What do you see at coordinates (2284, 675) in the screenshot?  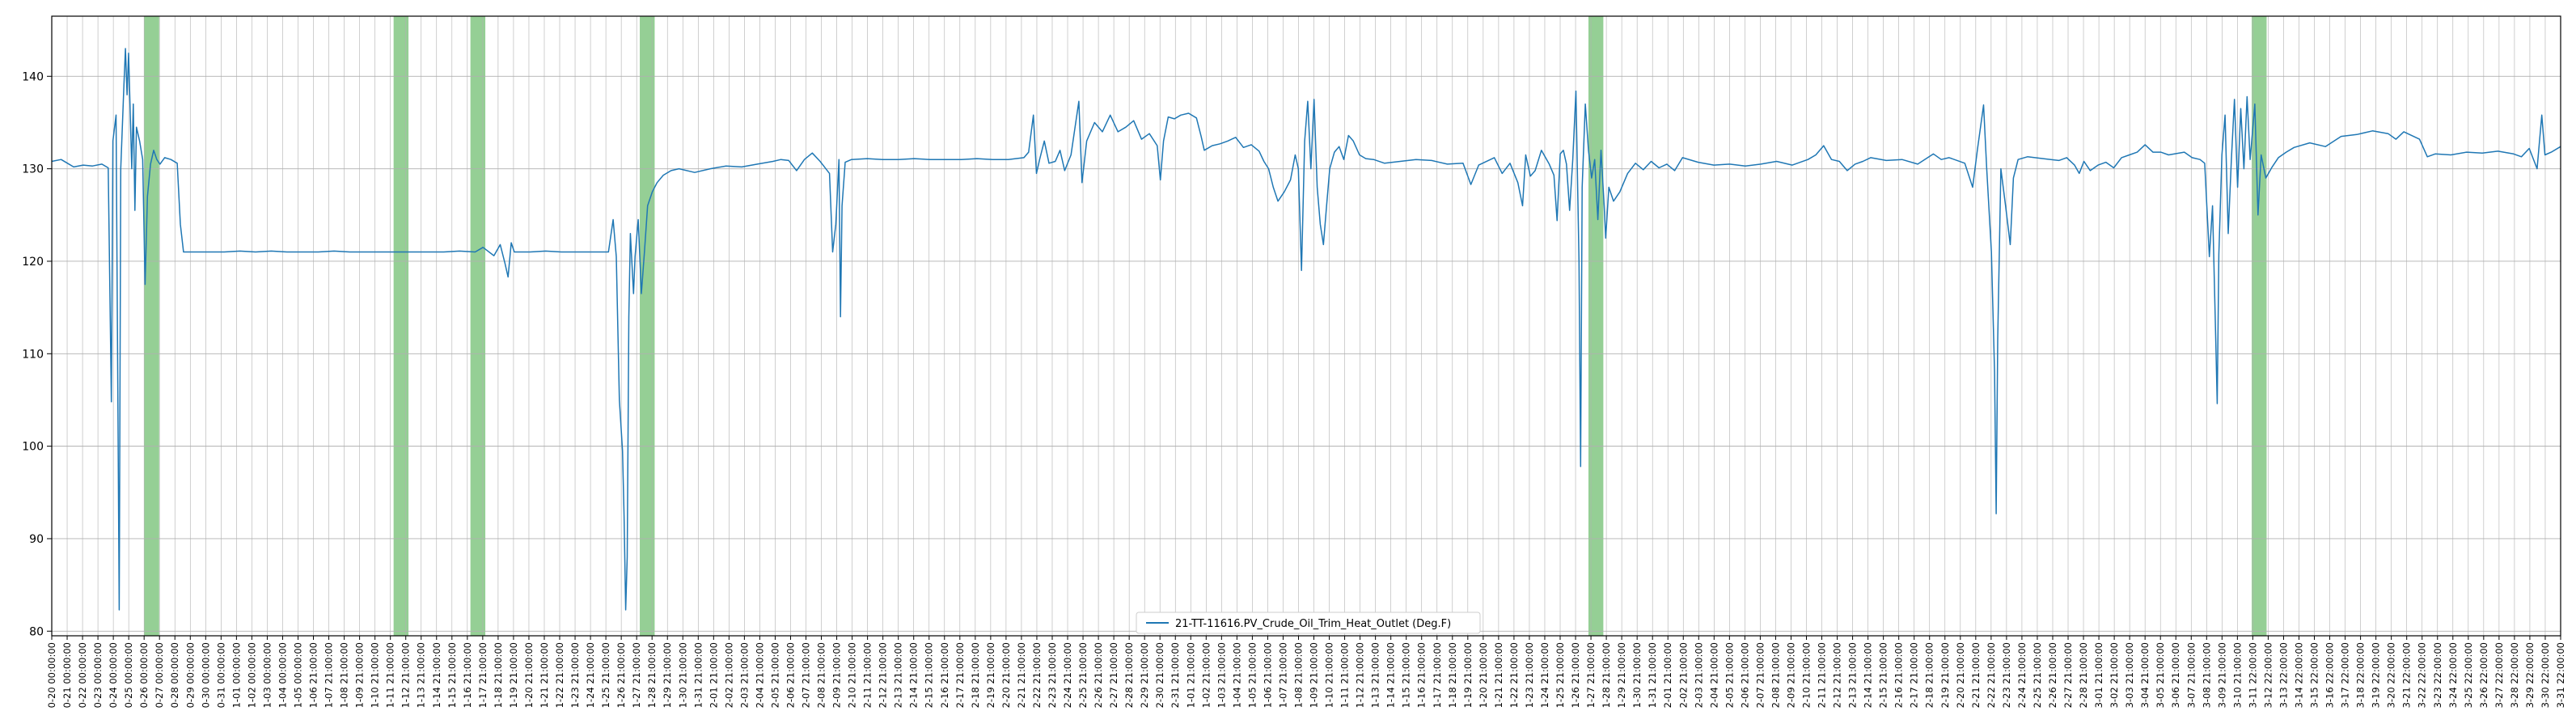 I see `x-tick-label: 3-13 22:00:00` at bounding box center [2284, 675].